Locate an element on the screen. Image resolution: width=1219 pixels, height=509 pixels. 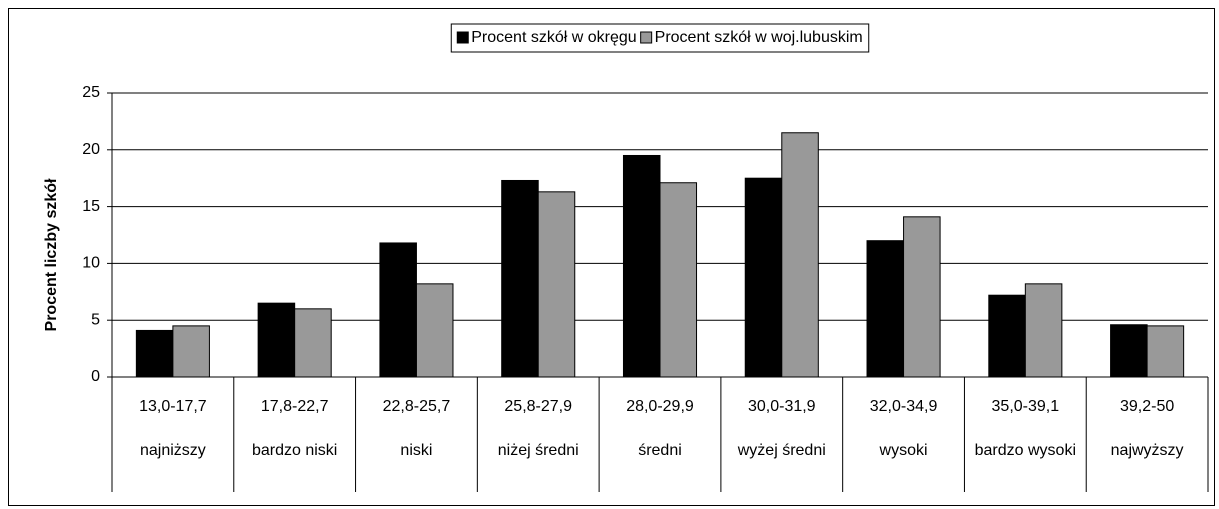
category-group-label: najwyższy is located at coordinates (1147, 450).